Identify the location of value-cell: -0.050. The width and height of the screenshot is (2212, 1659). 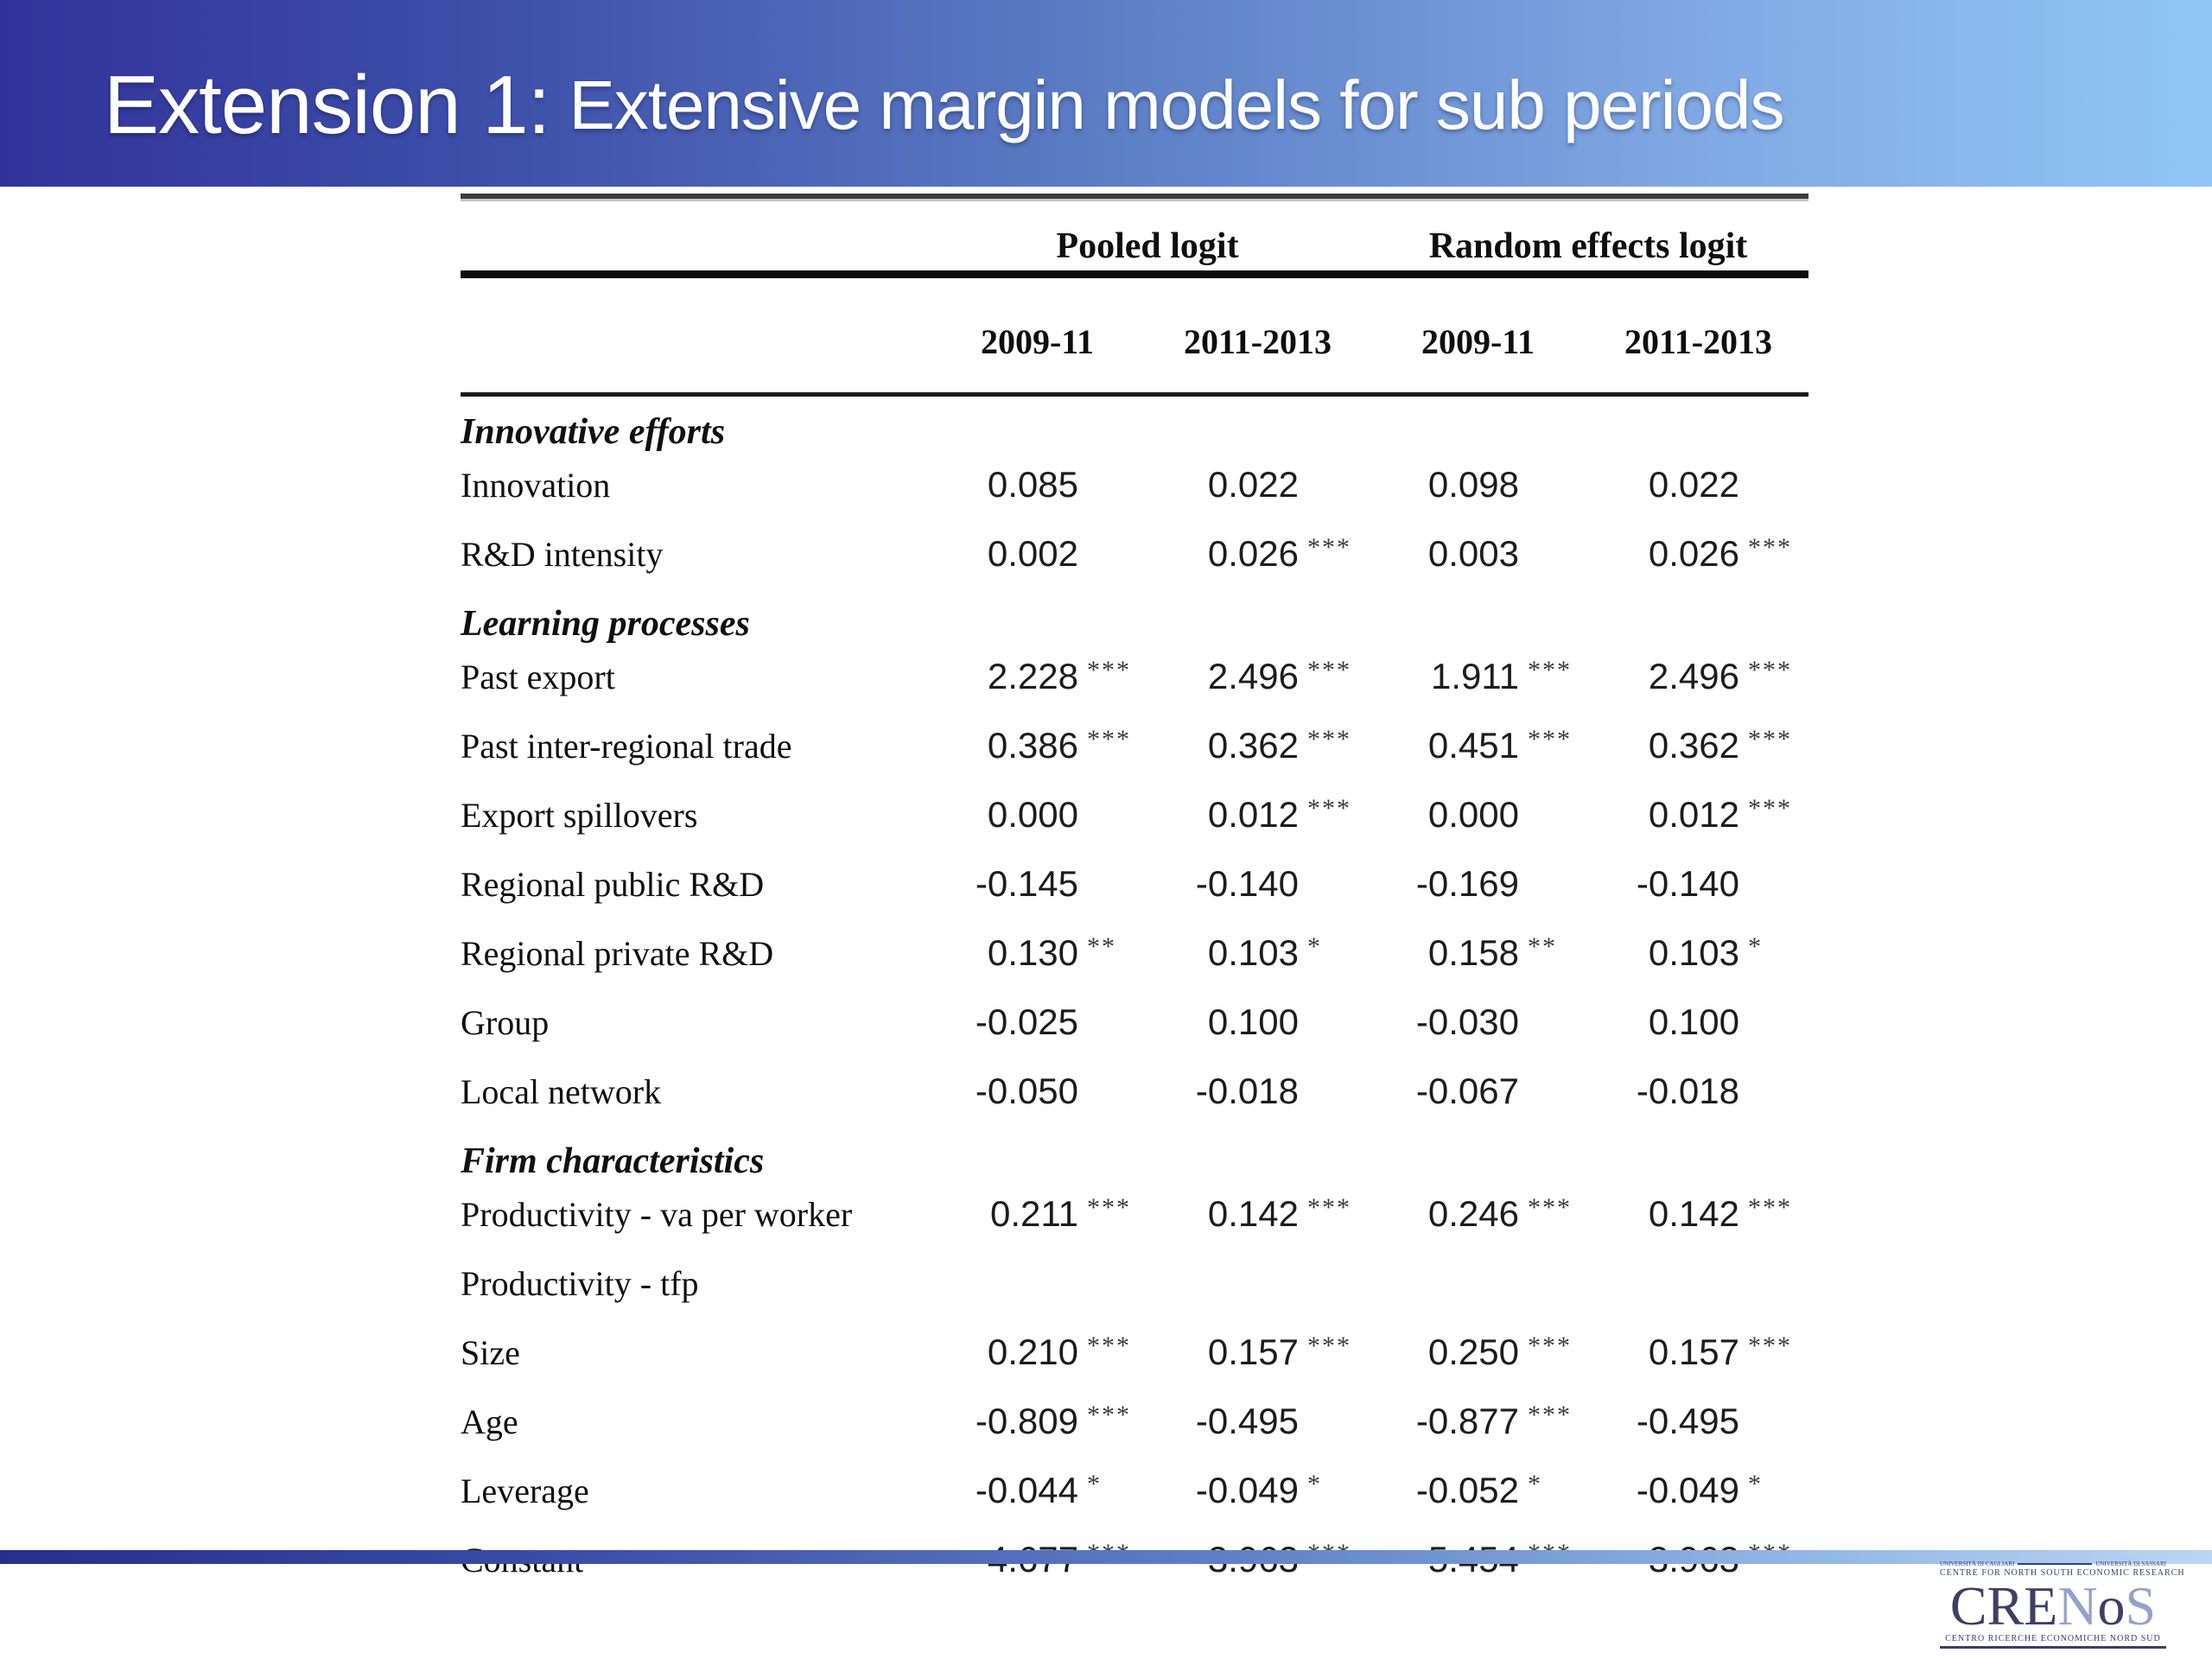
(1037, 1091).